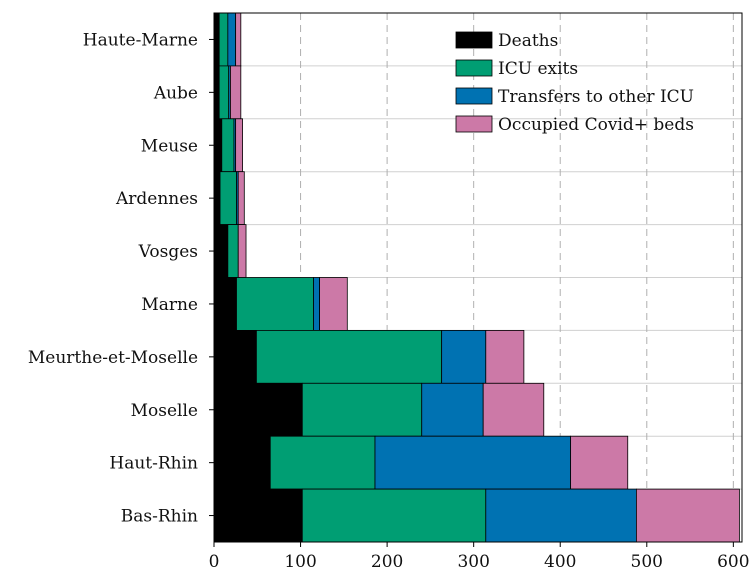  What do you see at coordinates (473, 462) in the screenshot?
I see `bar-haut-rhin-transfers-to-other-icu` at bounding box center [473, 462].